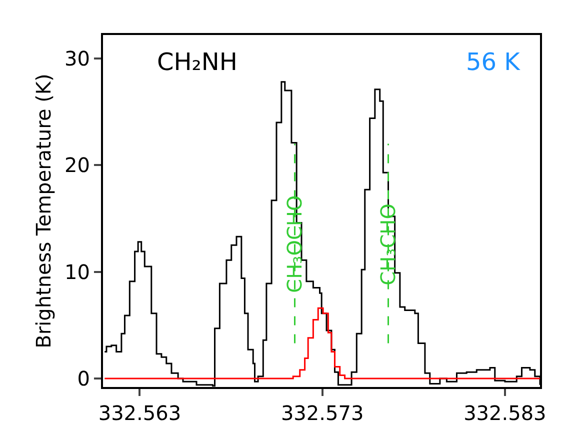  What do you see at coordinates (140, 413) in the screenshot?
I see `x-tick-label: 332.563` at bounding box center [140, 413].